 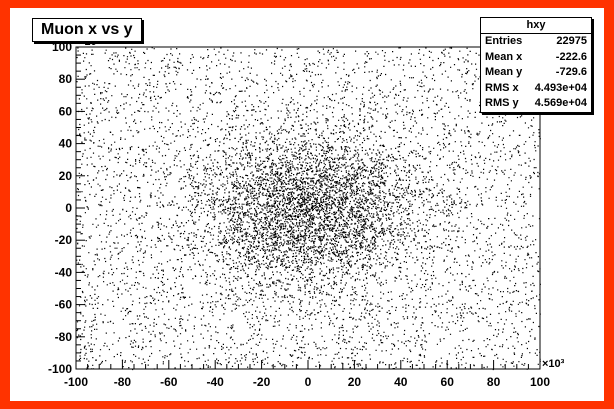 What do you see at coordinates (571, 72) in the screenshot?
I see `stats-value: -729.6` at bounding box center [571, 72].